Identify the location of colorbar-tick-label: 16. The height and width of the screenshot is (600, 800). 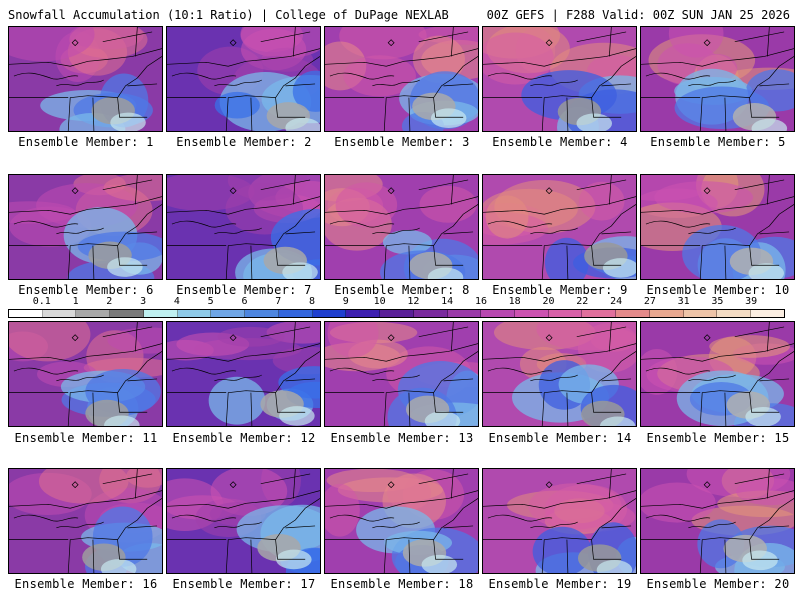
(481, 301).